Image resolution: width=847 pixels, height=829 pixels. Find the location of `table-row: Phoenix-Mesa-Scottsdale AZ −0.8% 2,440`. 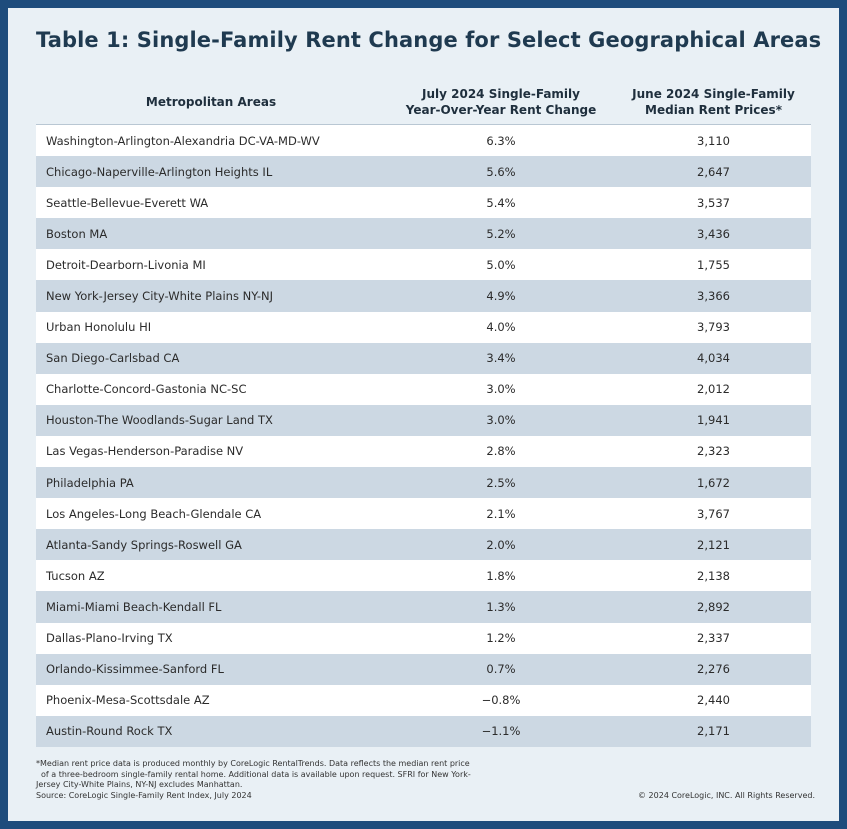

table-row: Phoenix-Mesa-Scottsdale AZ −0.8% 2,440 is located at coordinates (423, 700).